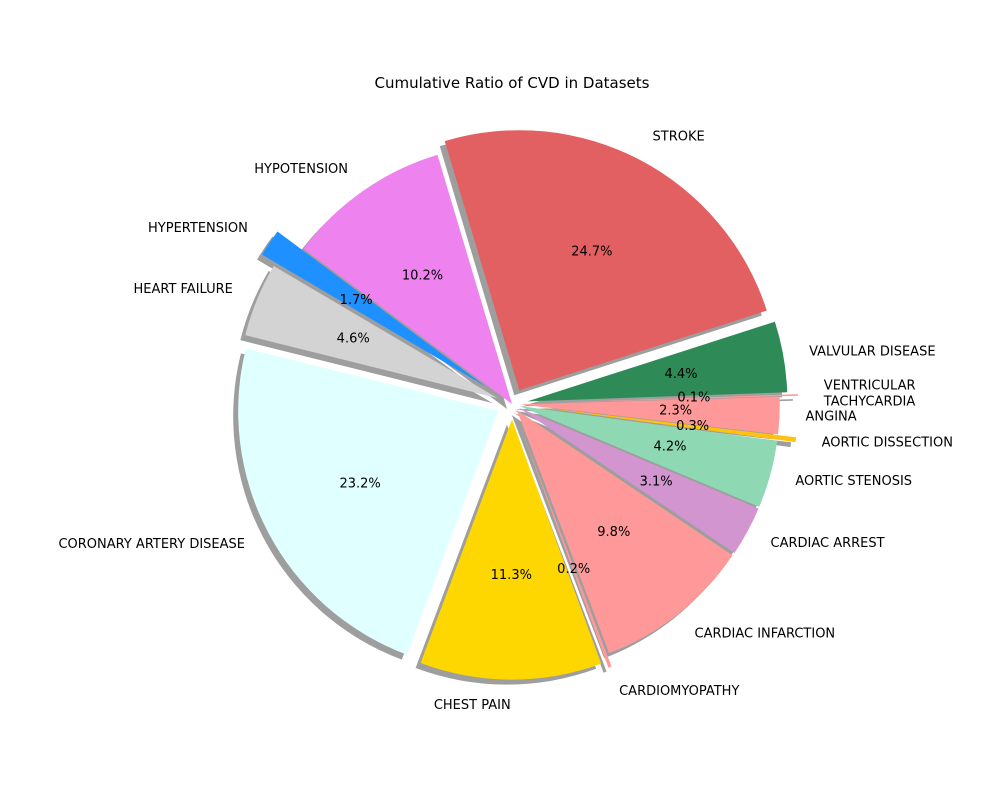  Describe the element at coordinates (511, 575) in the screenshot. I see `percent-label-chest-pain: 11.3%` at that location.